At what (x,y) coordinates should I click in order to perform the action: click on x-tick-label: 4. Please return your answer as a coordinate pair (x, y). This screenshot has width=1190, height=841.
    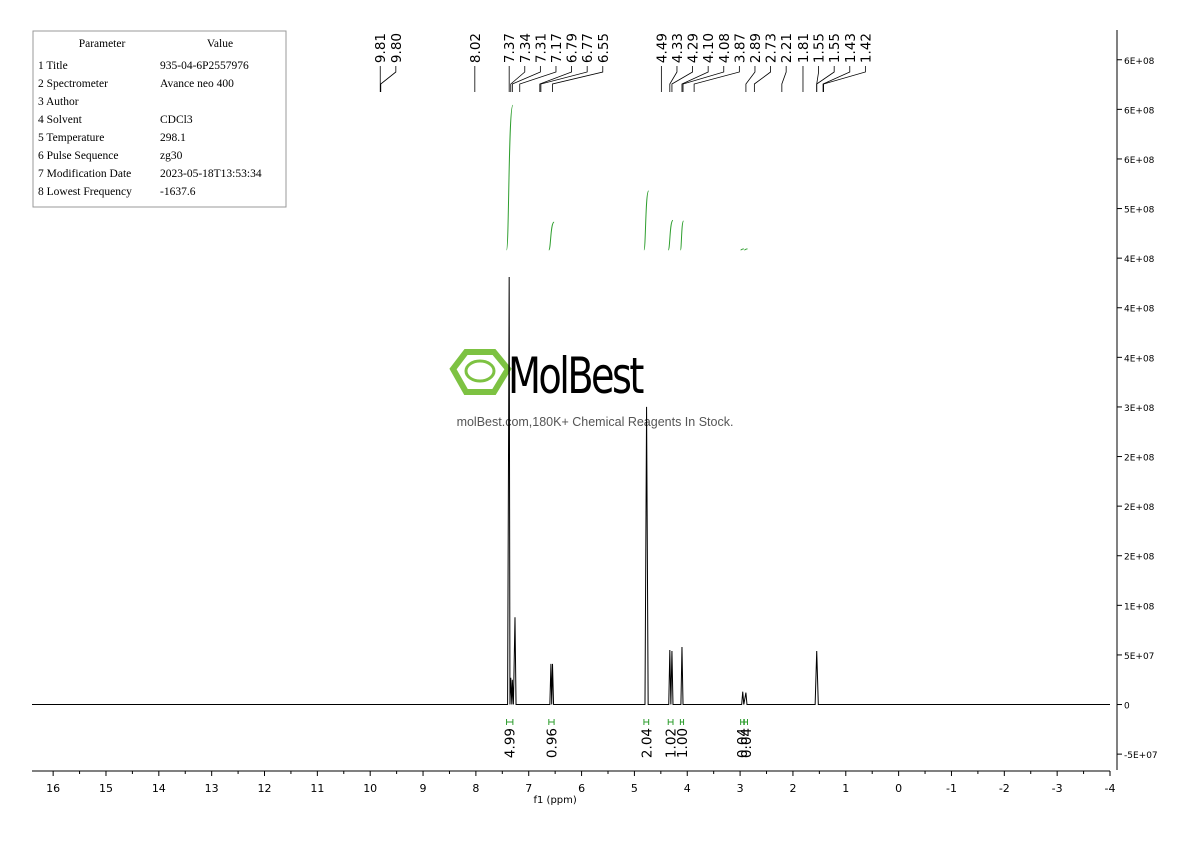
    Looking at the image, I should click on (687, 788).